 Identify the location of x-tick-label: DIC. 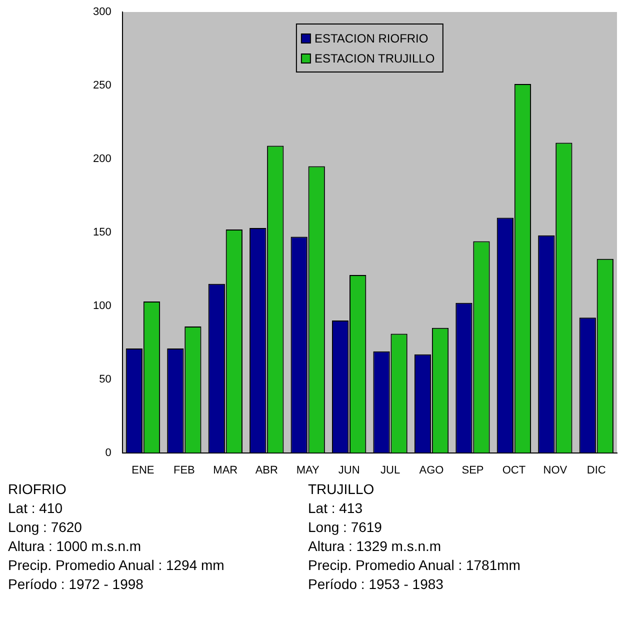
(596, 470).